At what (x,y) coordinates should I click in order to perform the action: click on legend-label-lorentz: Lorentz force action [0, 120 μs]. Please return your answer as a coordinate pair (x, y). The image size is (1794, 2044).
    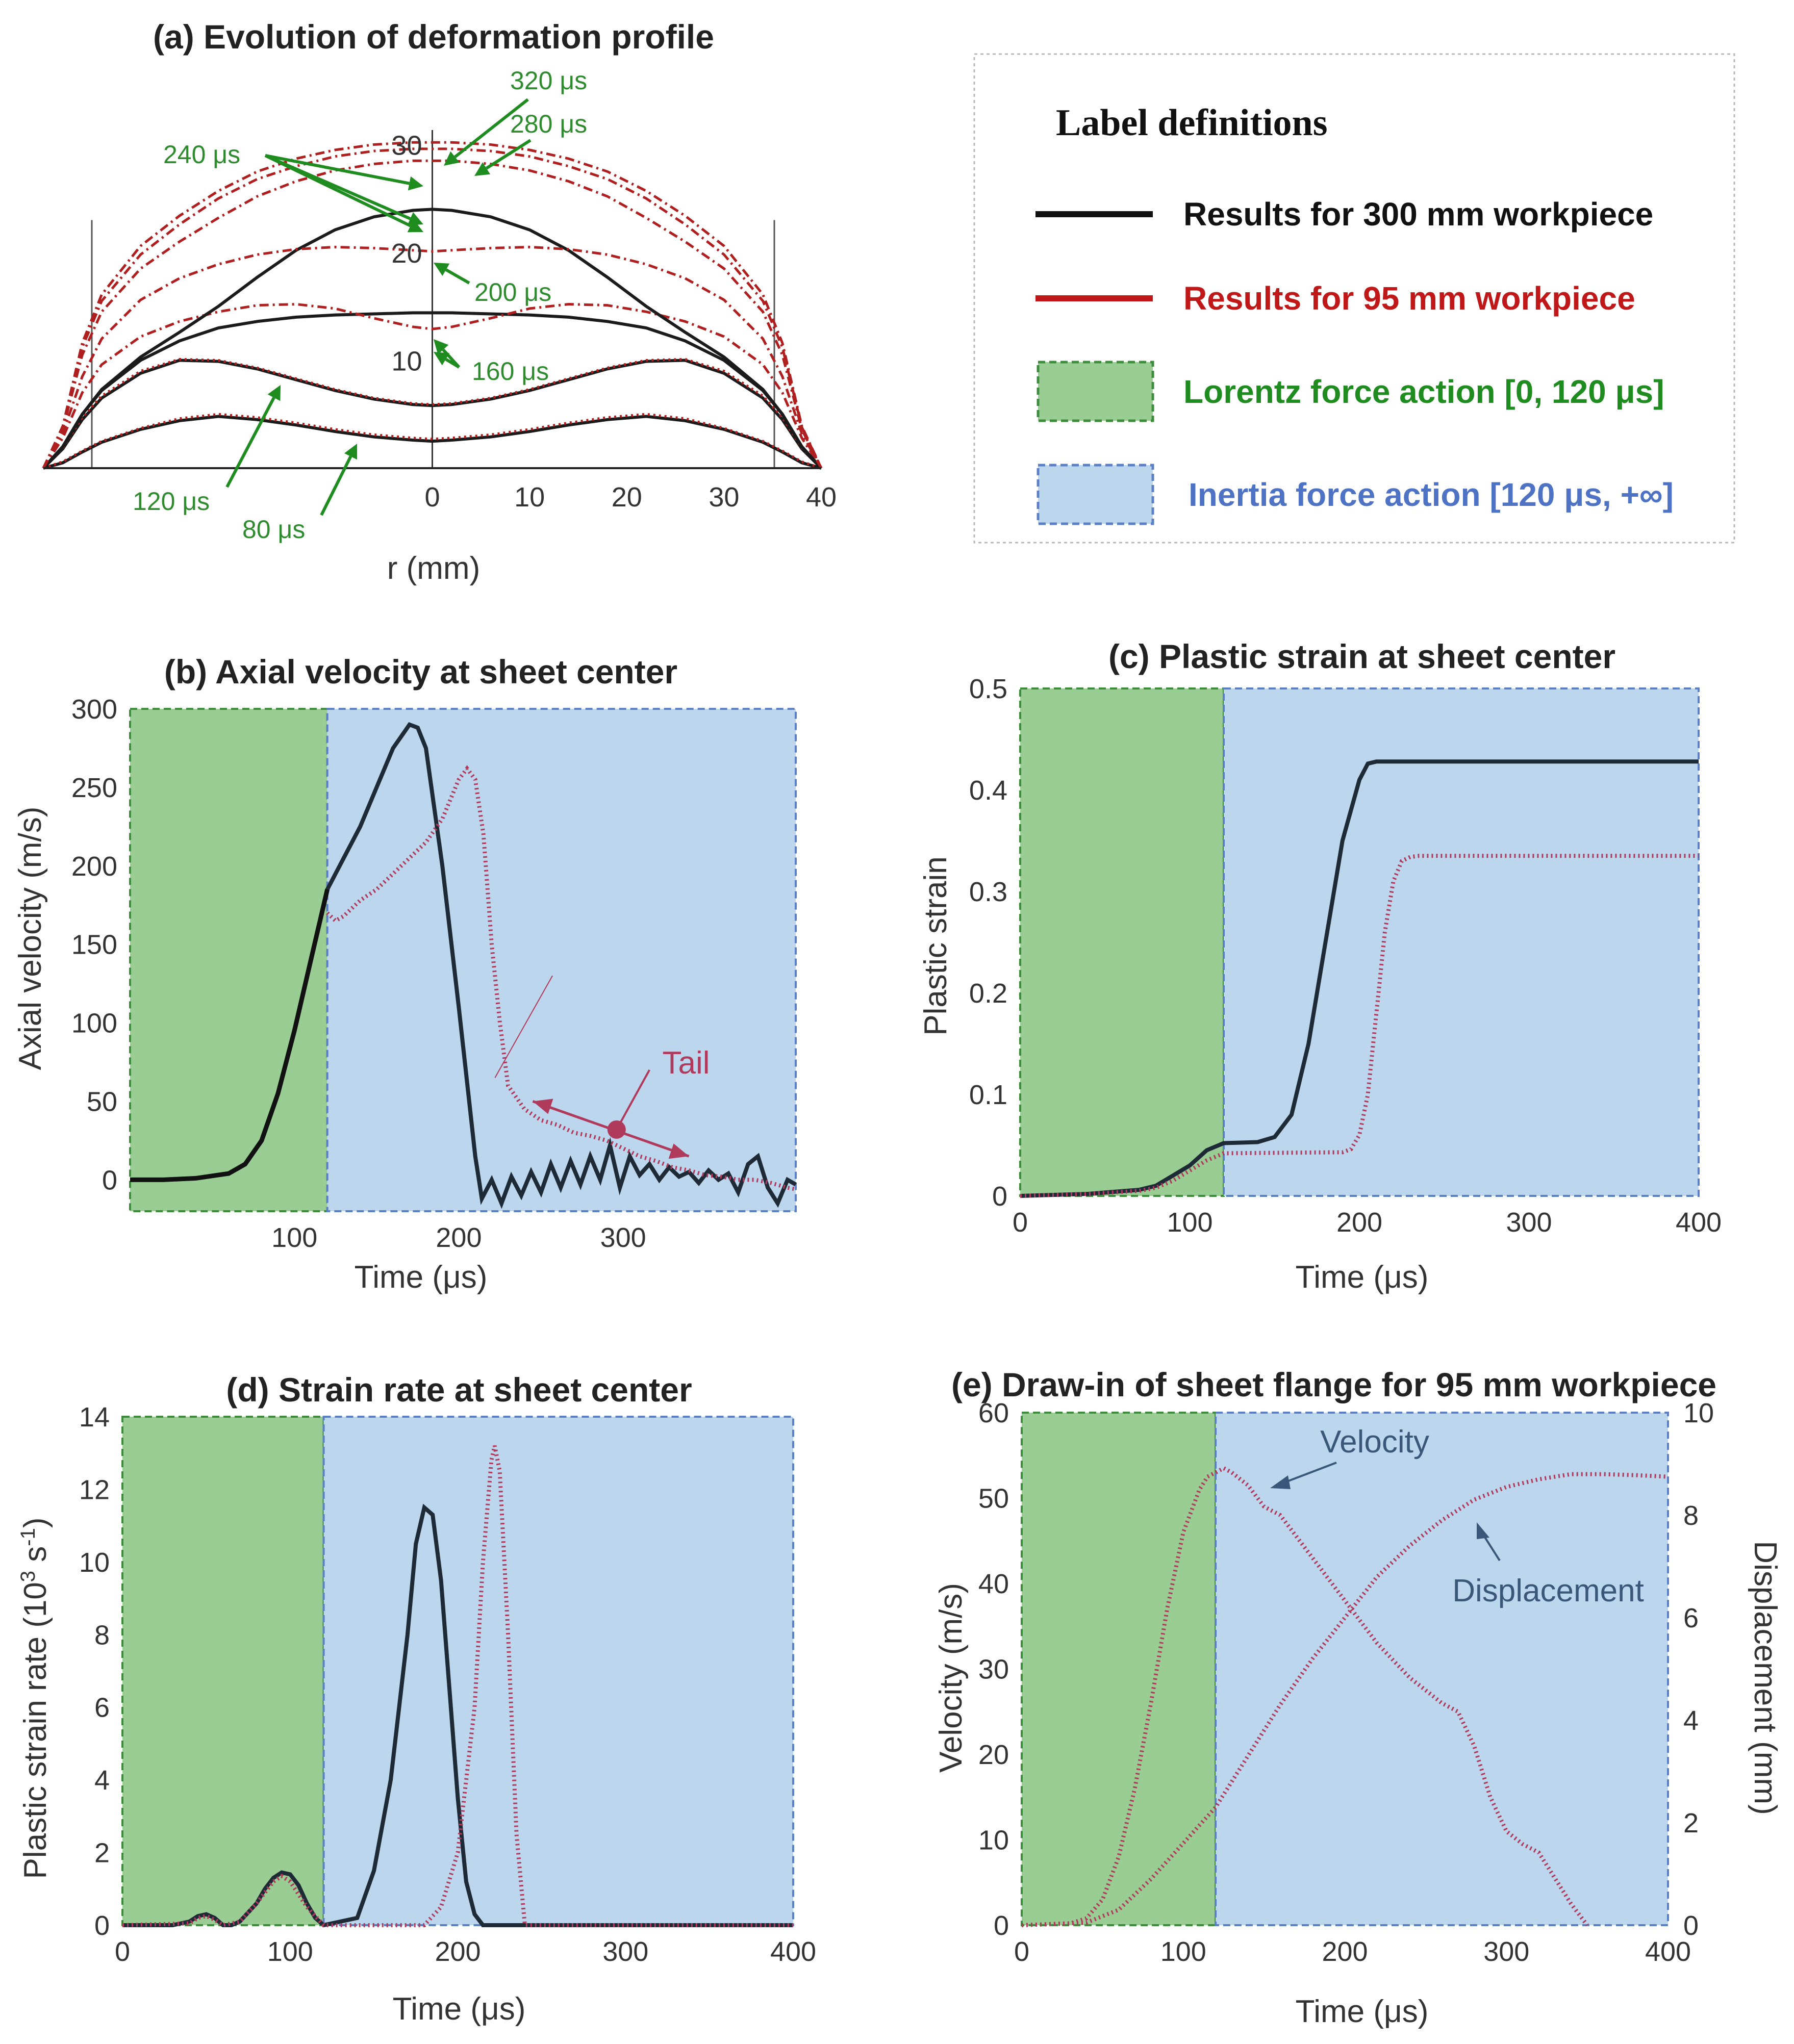
    Looking at the image, I should click on (1423, 392).